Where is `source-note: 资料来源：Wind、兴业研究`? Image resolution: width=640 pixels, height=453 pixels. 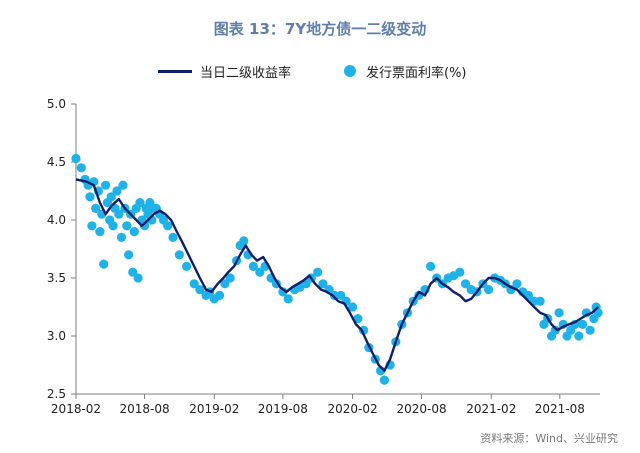
source-note: 资料来源：Wind、兴业研究 is located at coordinates (549, 438).